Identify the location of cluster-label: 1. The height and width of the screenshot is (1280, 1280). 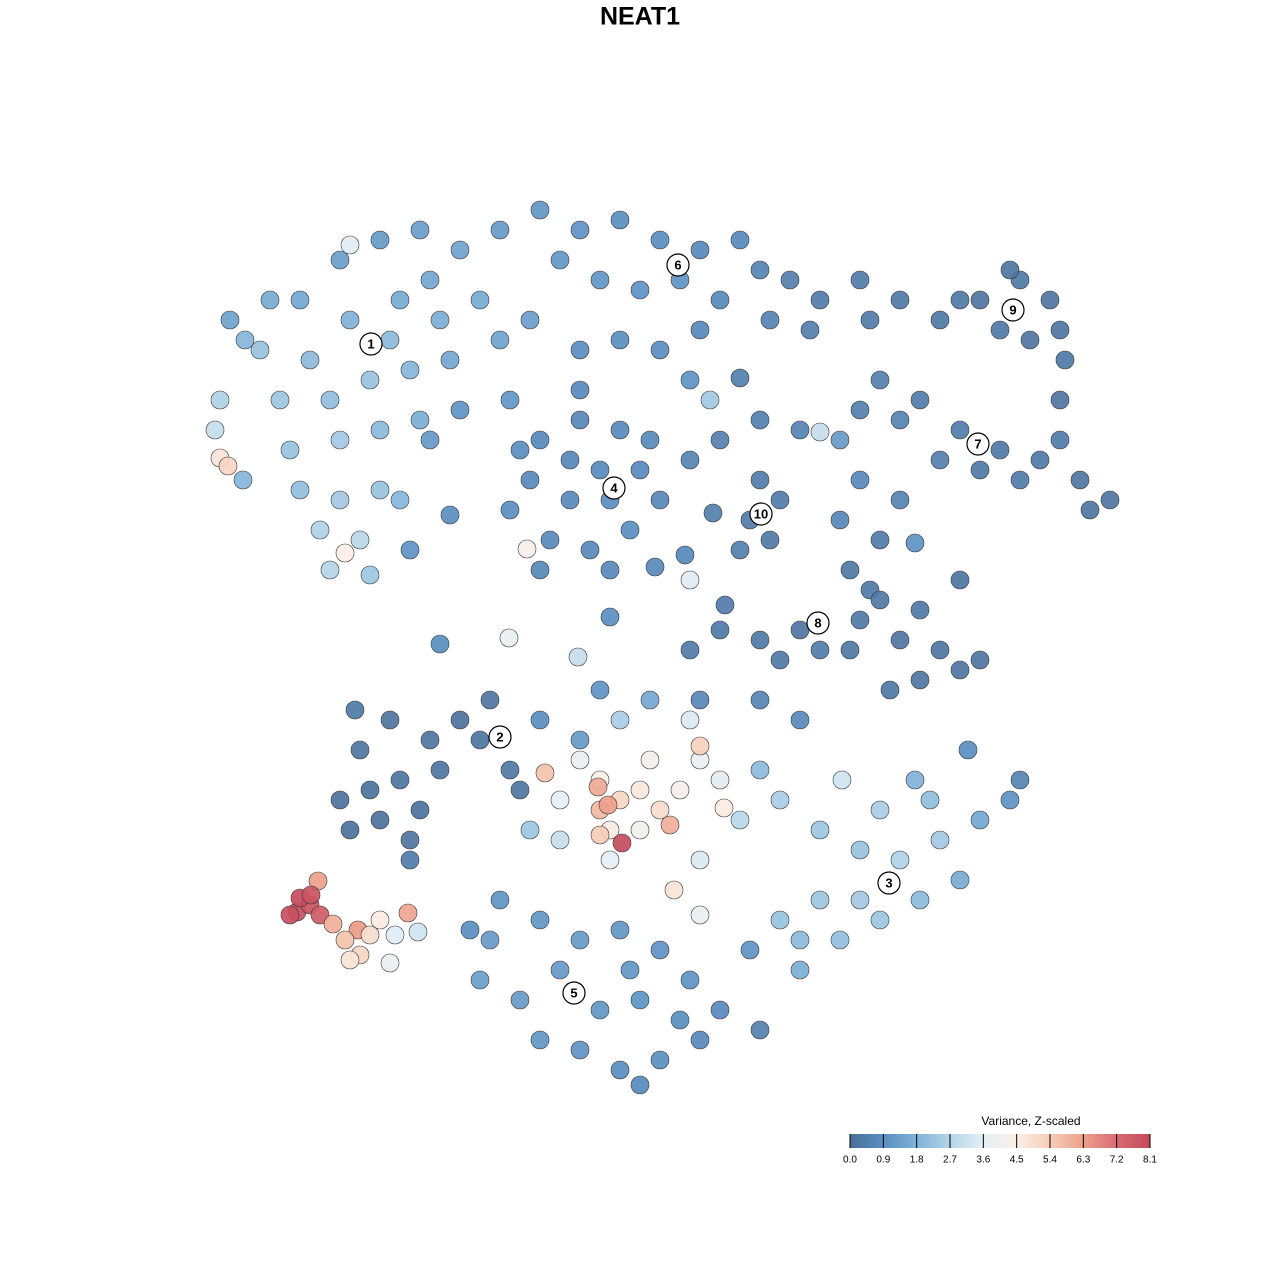
(370, 343).